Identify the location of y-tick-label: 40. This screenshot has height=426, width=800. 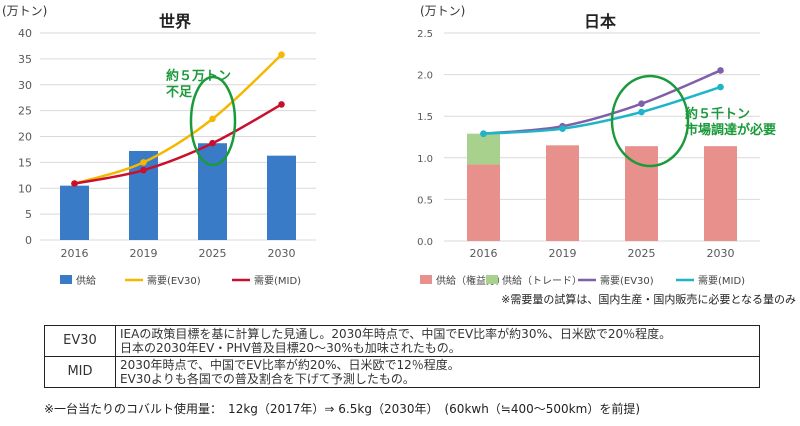
(25, 33).